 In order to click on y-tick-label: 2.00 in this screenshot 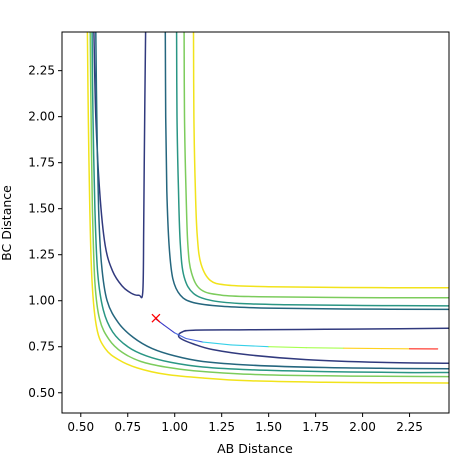, I will do `click(41, 117)`.